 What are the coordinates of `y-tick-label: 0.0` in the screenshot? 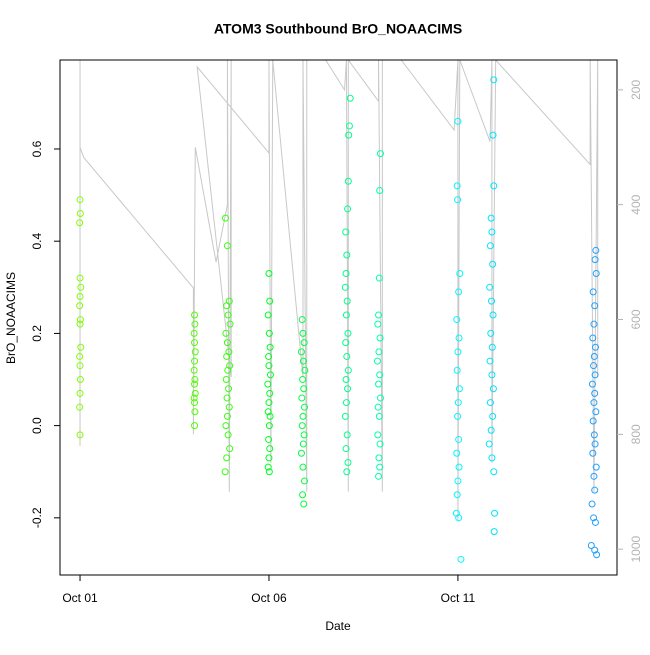 It's located at (37, 425).